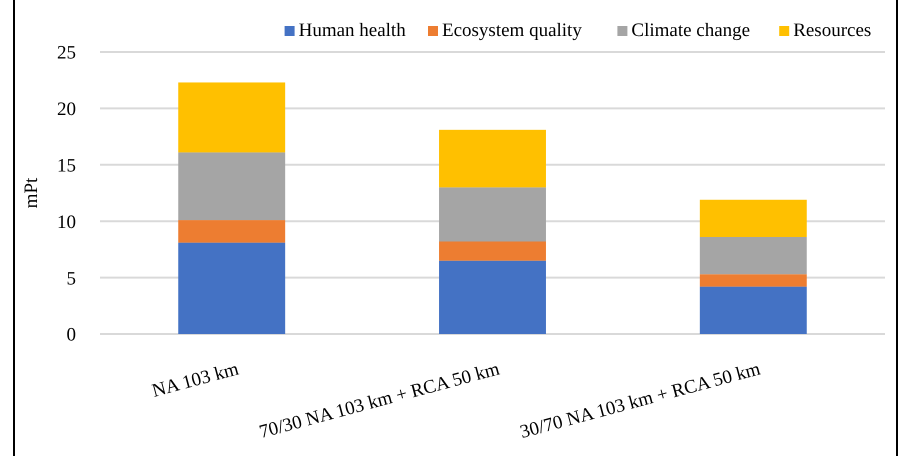 The width and height of the screenshot is (905, 456). I want to click on y-axis-title: mPt, so click(31, 192).